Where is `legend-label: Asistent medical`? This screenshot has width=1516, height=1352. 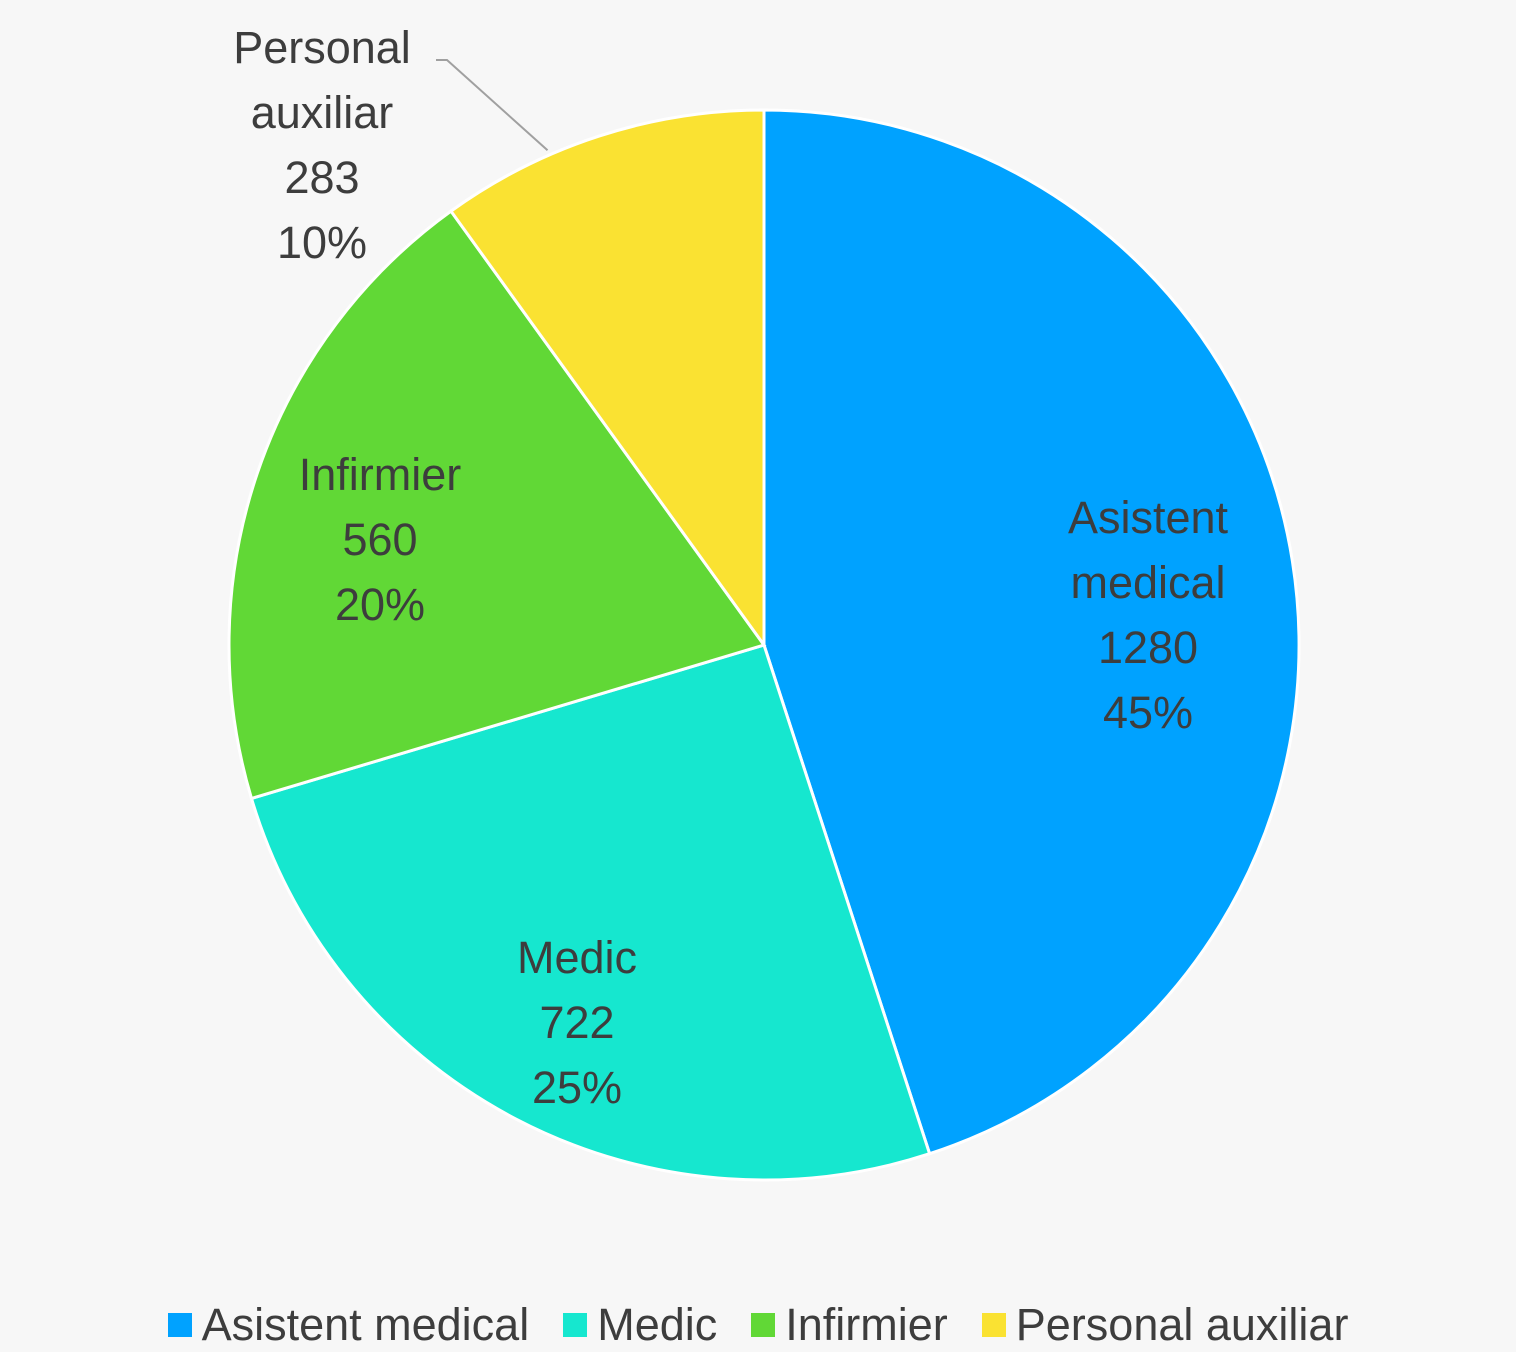 legend-label: Asistent medical is located at coordinates (365, 1324).